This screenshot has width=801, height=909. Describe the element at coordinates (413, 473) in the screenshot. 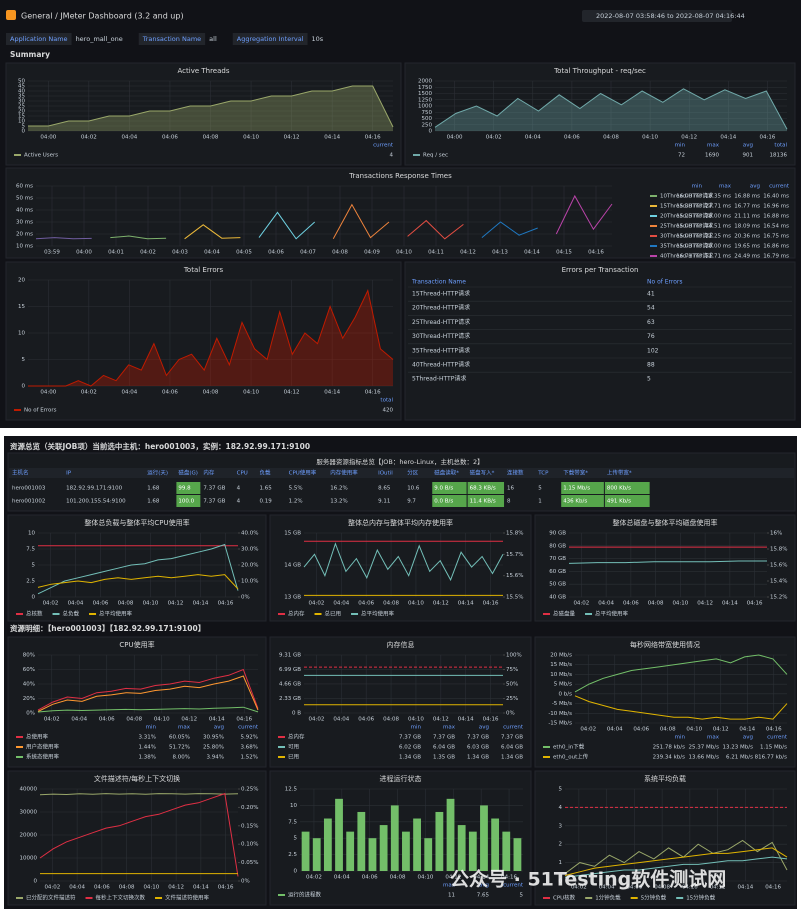

I see `table-header: 分区` at that location.